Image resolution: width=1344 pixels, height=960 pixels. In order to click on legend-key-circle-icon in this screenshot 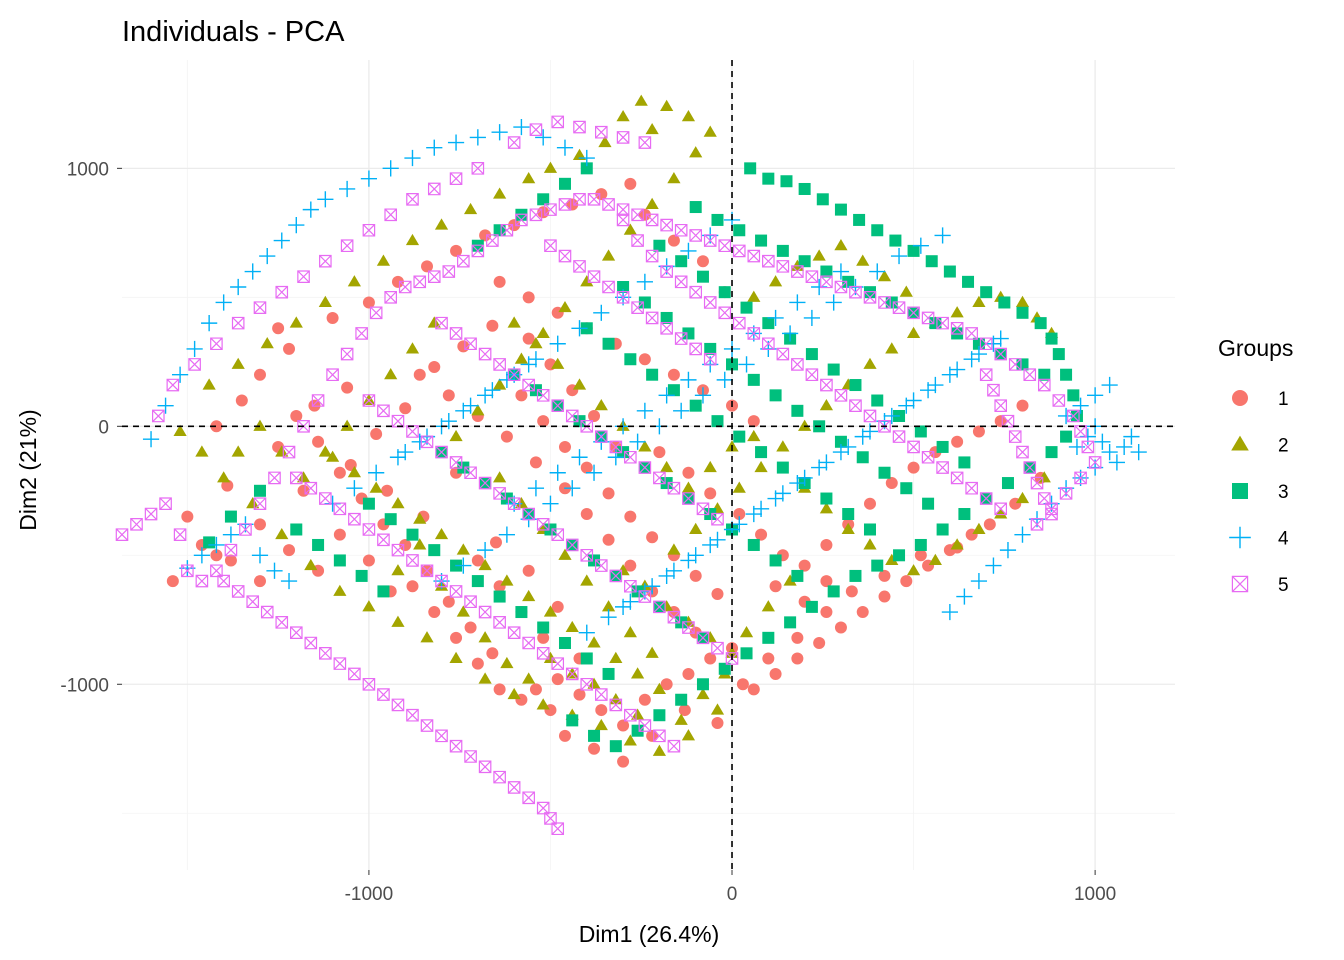, I will do `click(1240, 398)`.